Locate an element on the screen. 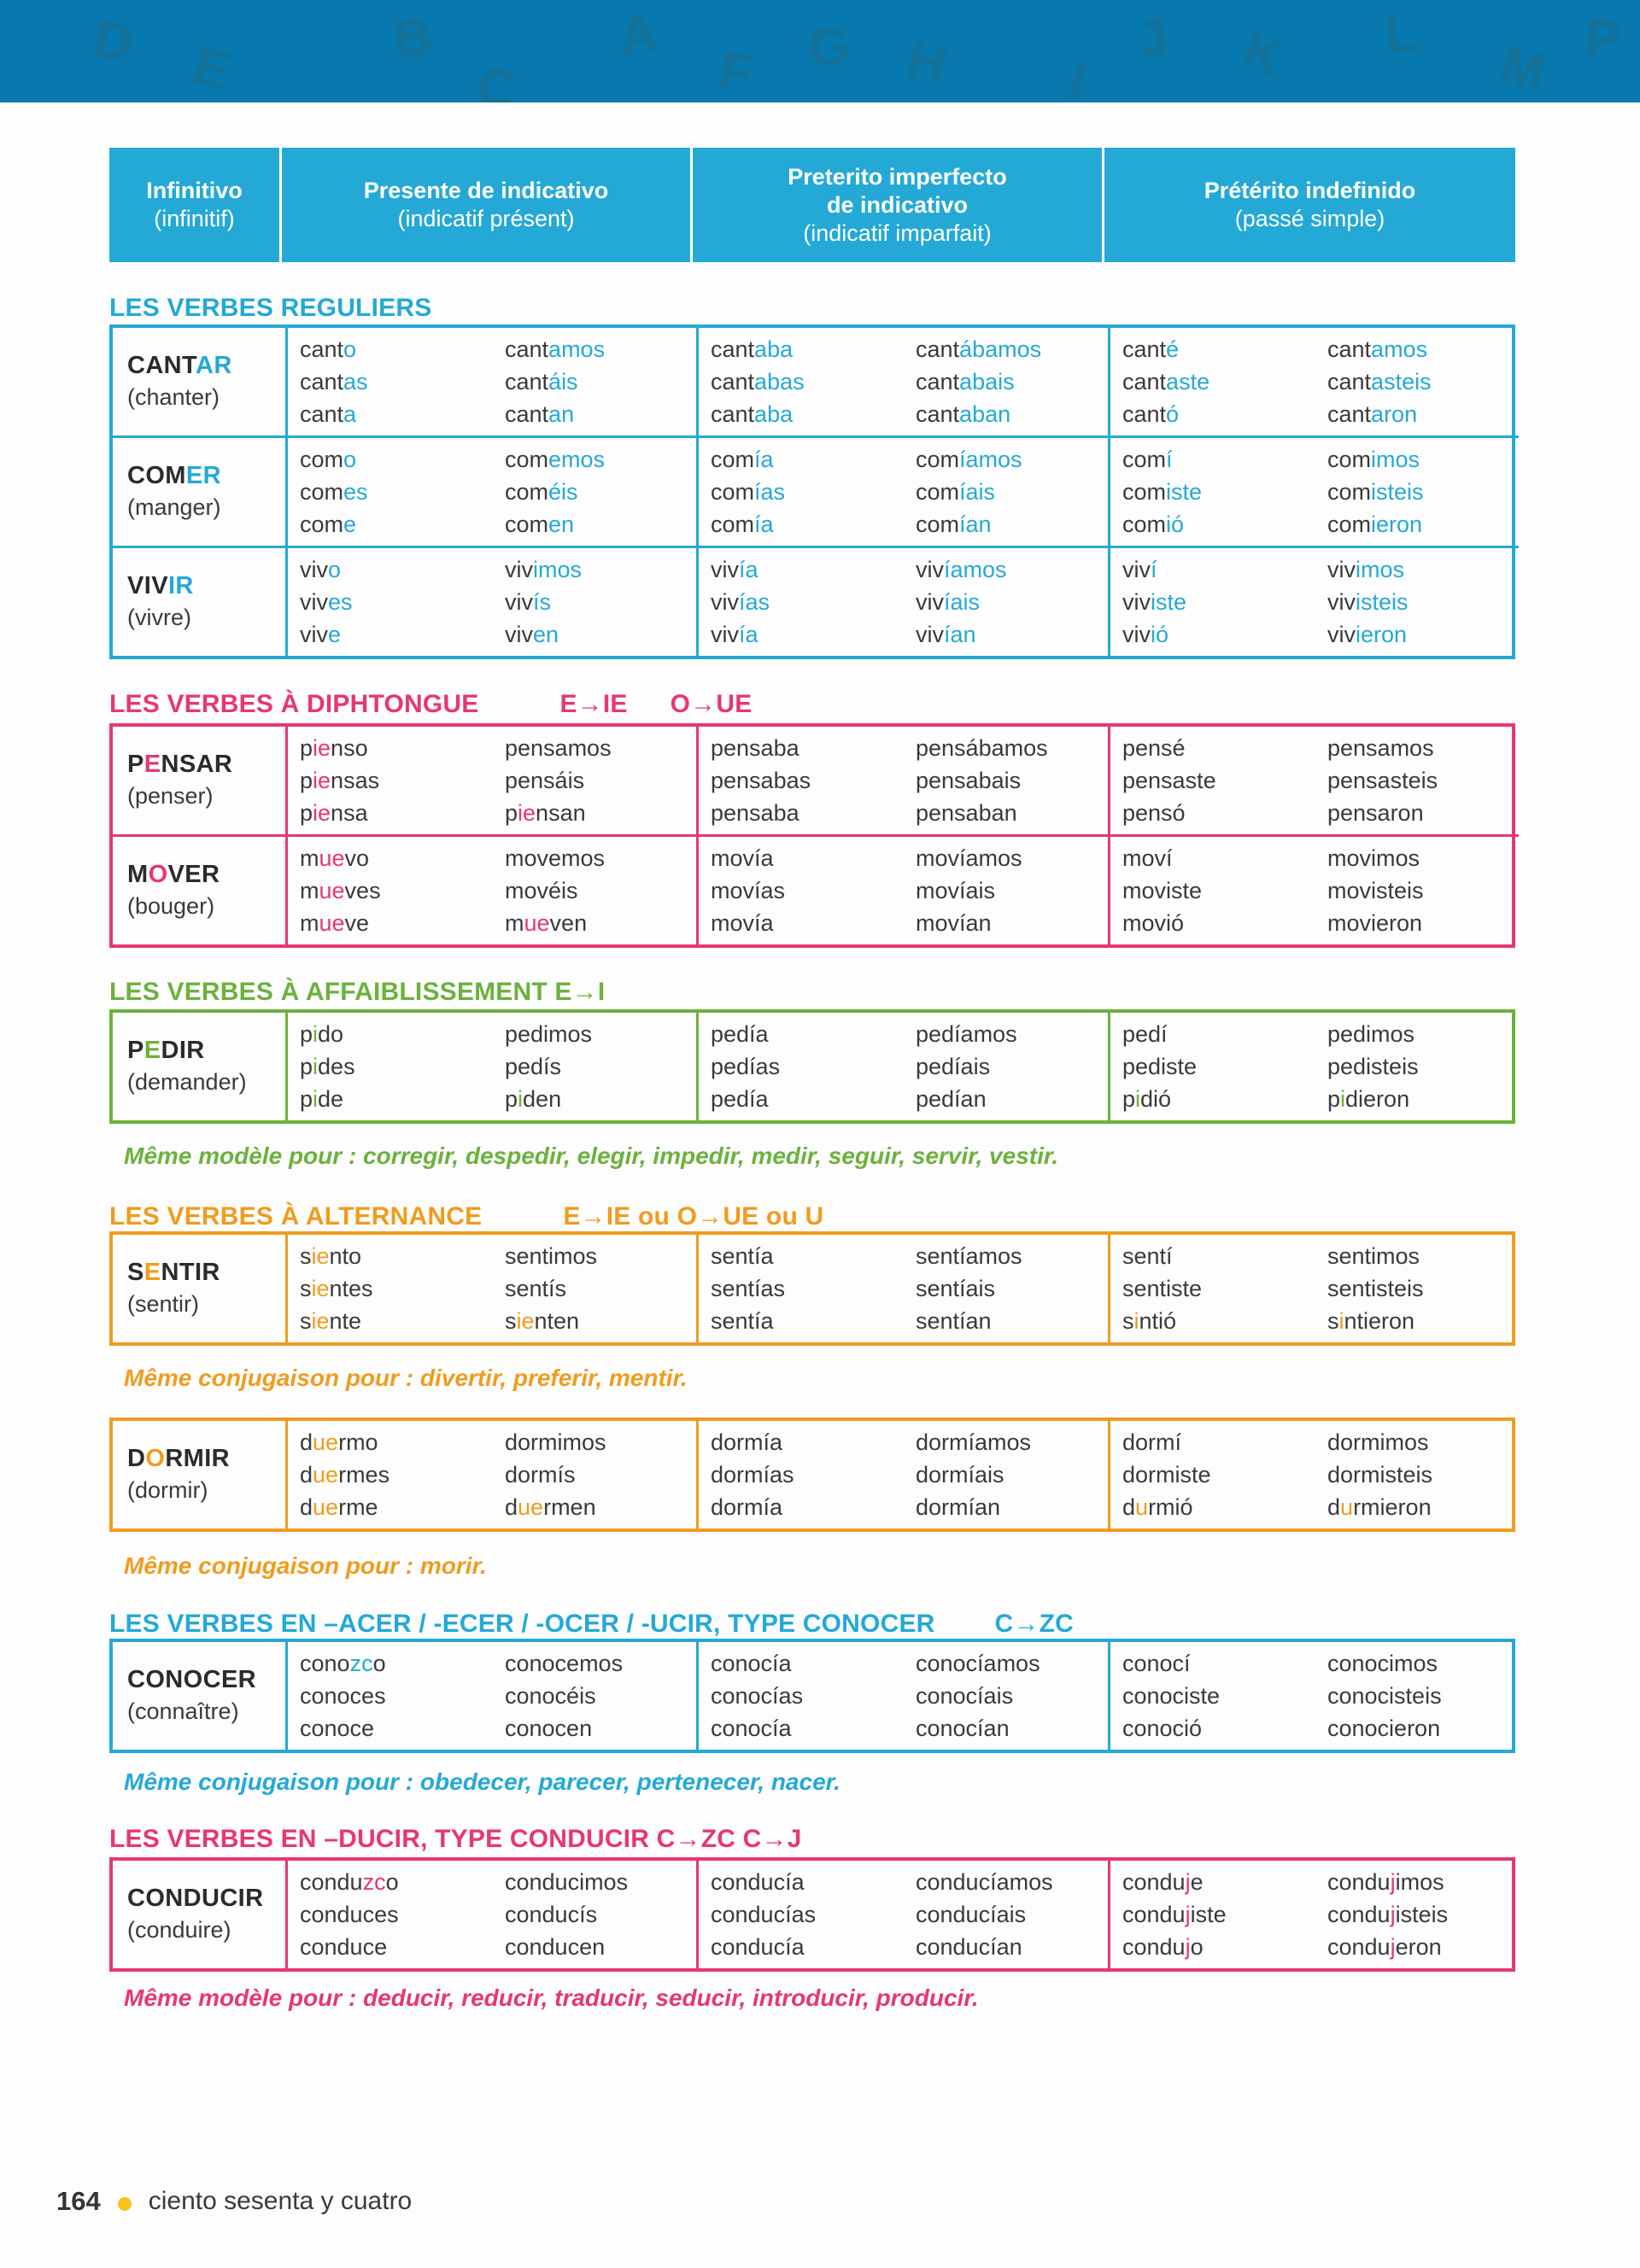 Image resolution: width=1640 pixels, height=2268 pixels. banner-letter-B: B is located at coordinates (413, 38).